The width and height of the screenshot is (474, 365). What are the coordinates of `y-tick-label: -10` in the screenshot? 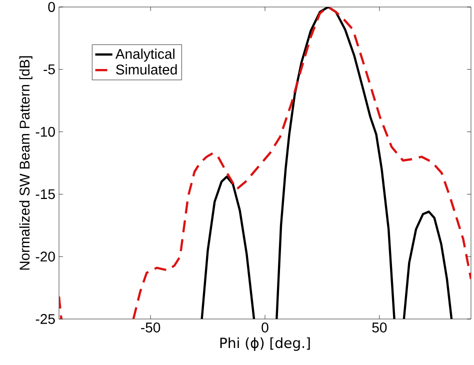 It's located at (45, 131).